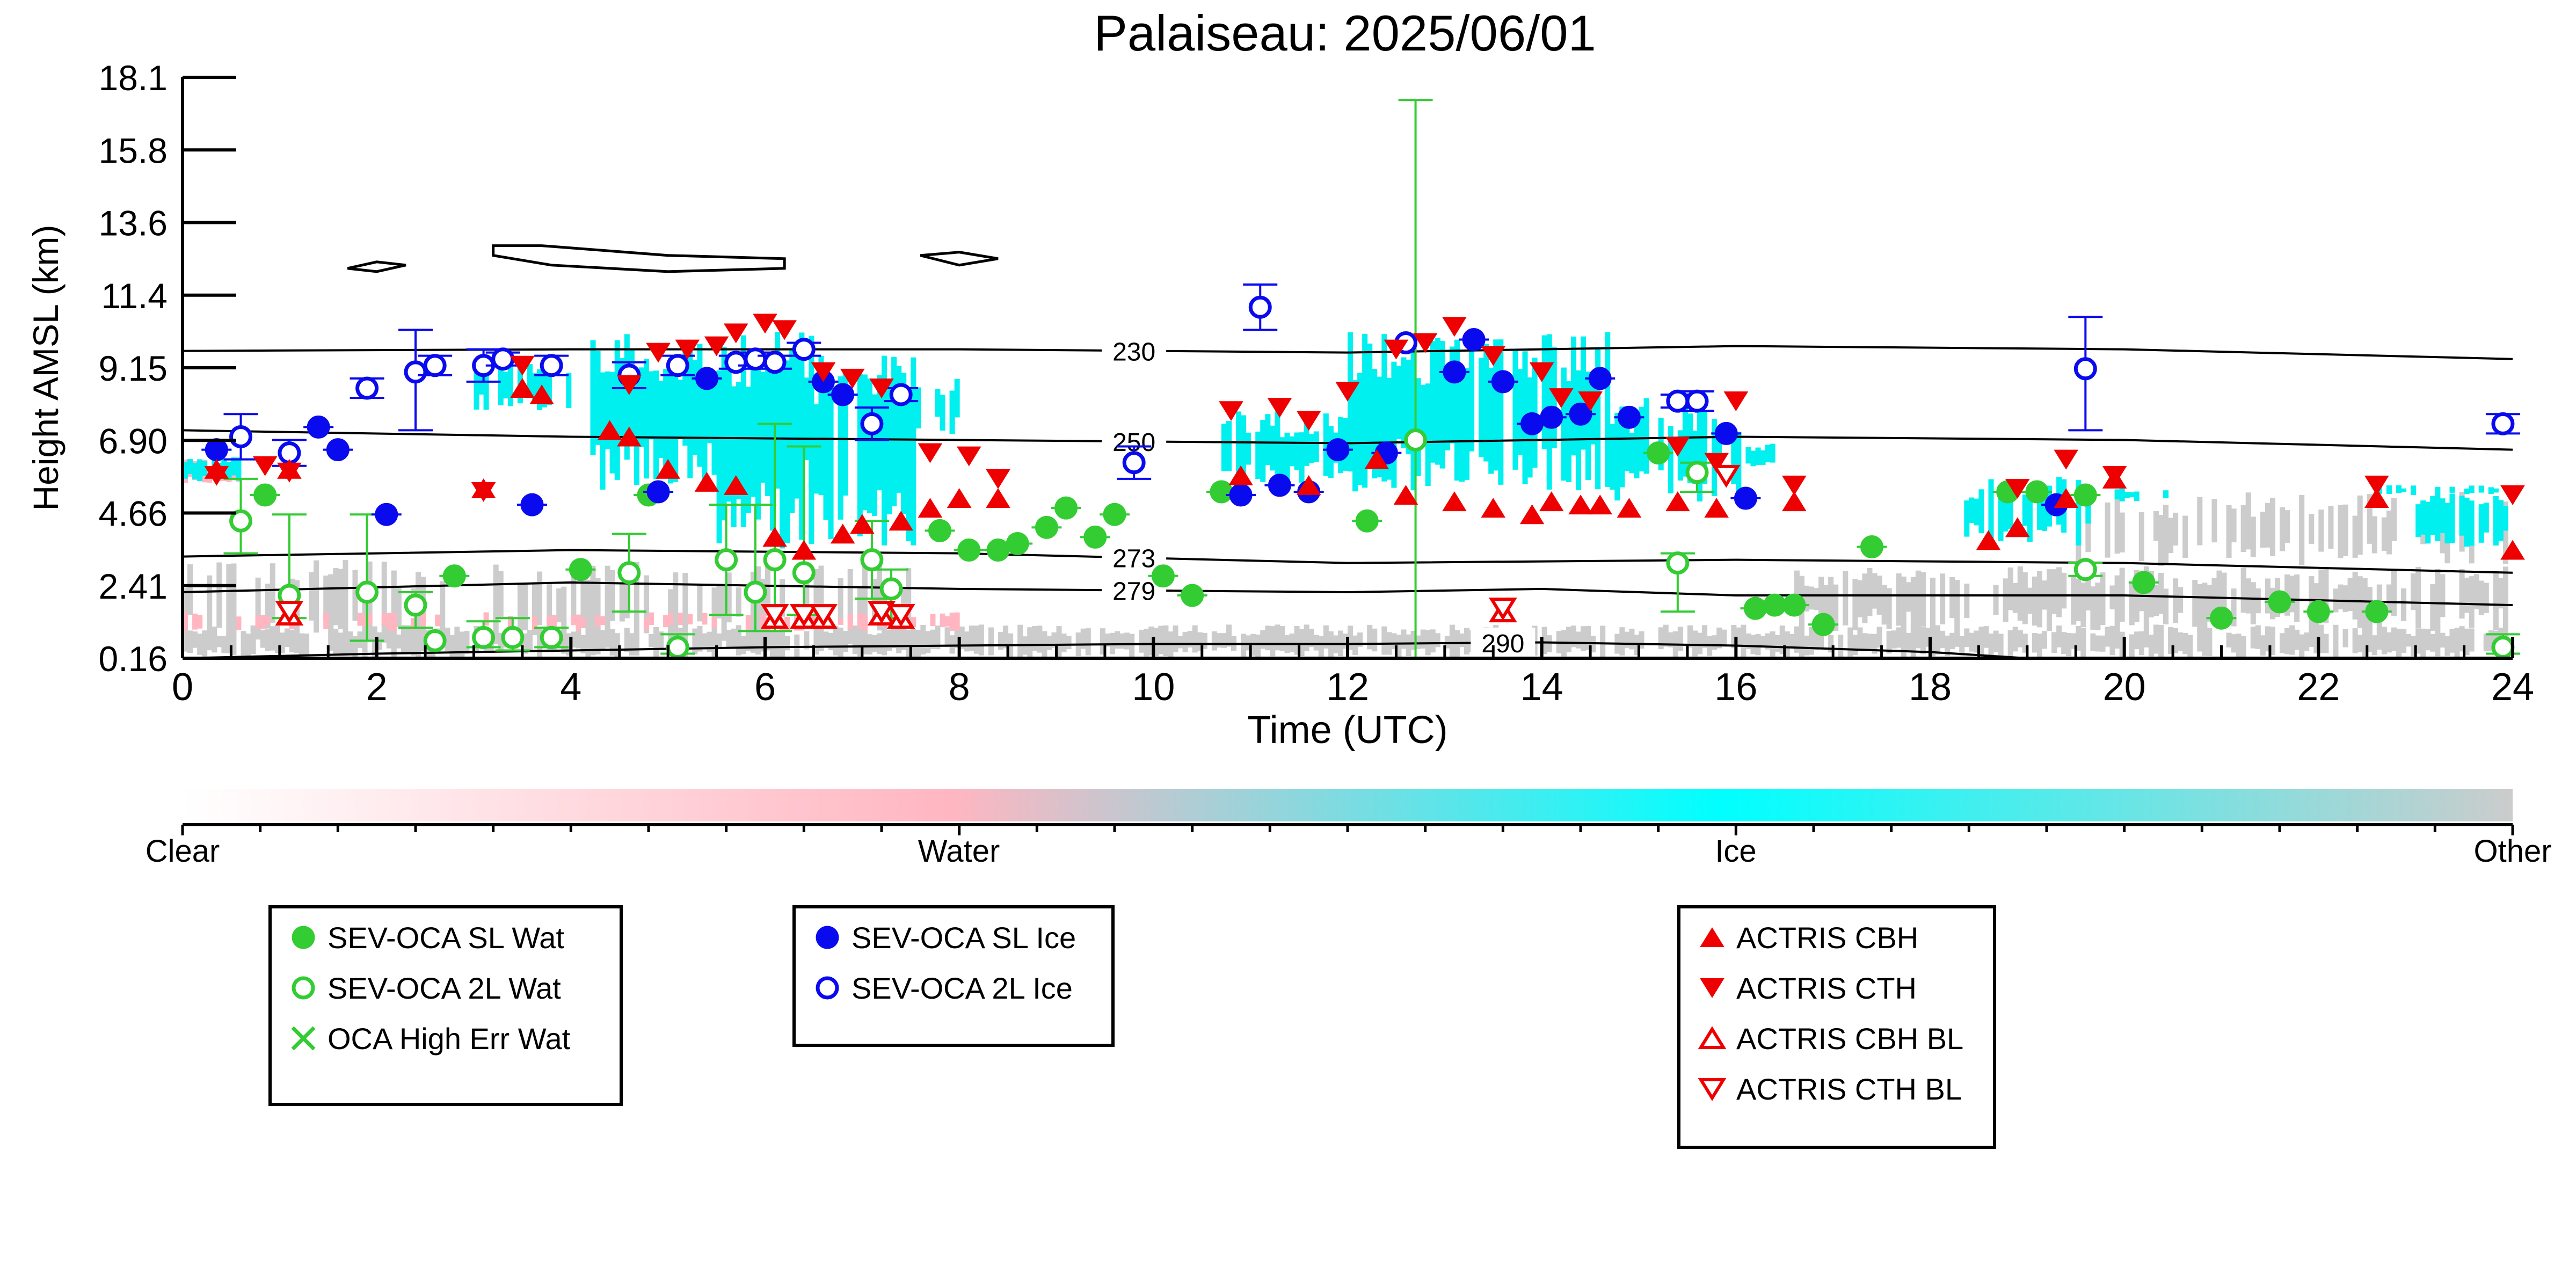 The width and height of the screenshot is (2576, 1288). I want to click on y-tick-label: 13.6, so click(133, 223).